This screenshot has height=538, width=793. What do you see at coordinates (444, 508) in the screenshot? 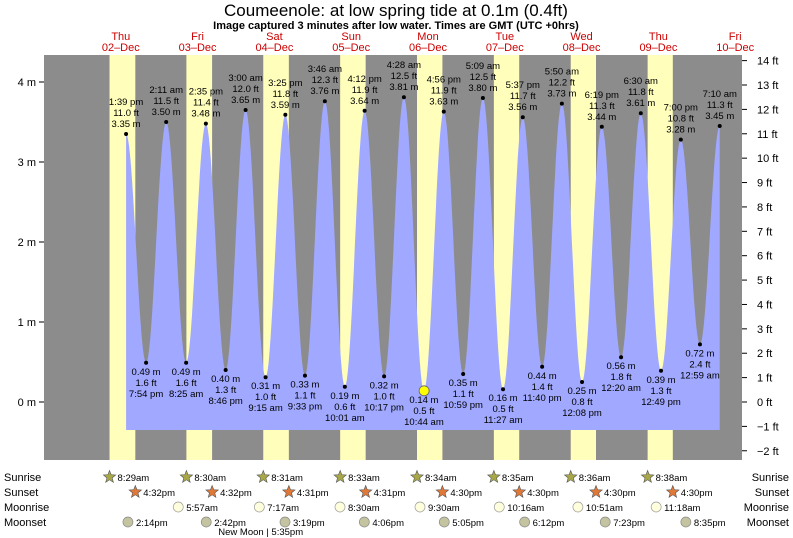
I see `moonrise-time: 9:30am` at bounding box center [444, 508].